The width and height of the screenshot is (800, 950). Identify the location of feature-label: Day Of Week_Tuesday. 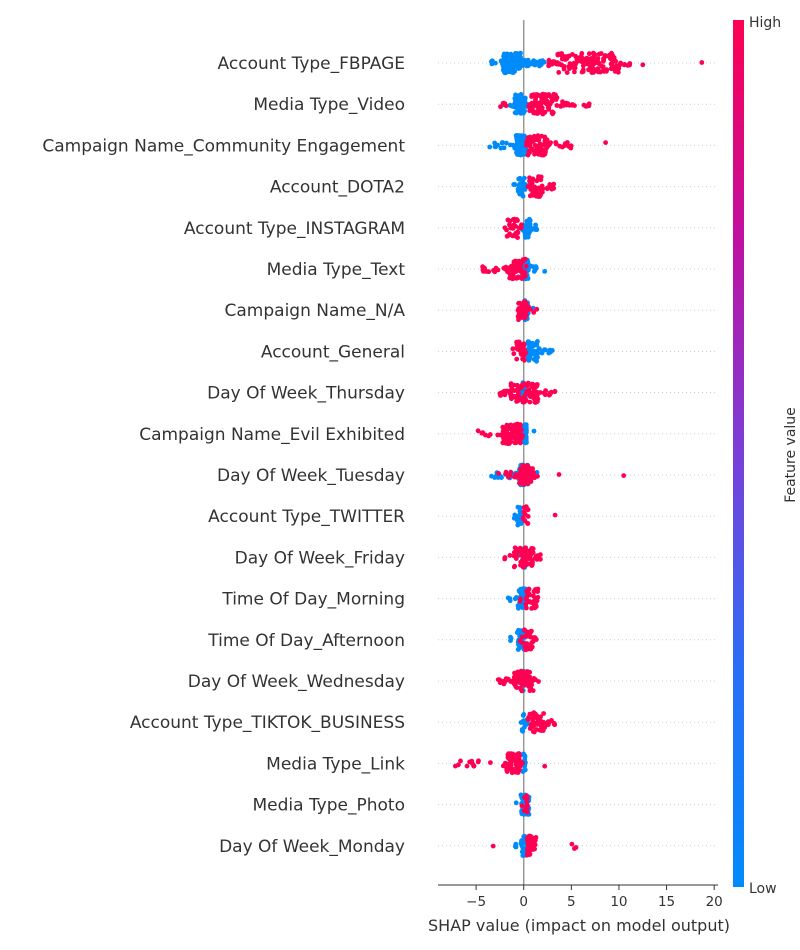
(311, 476).